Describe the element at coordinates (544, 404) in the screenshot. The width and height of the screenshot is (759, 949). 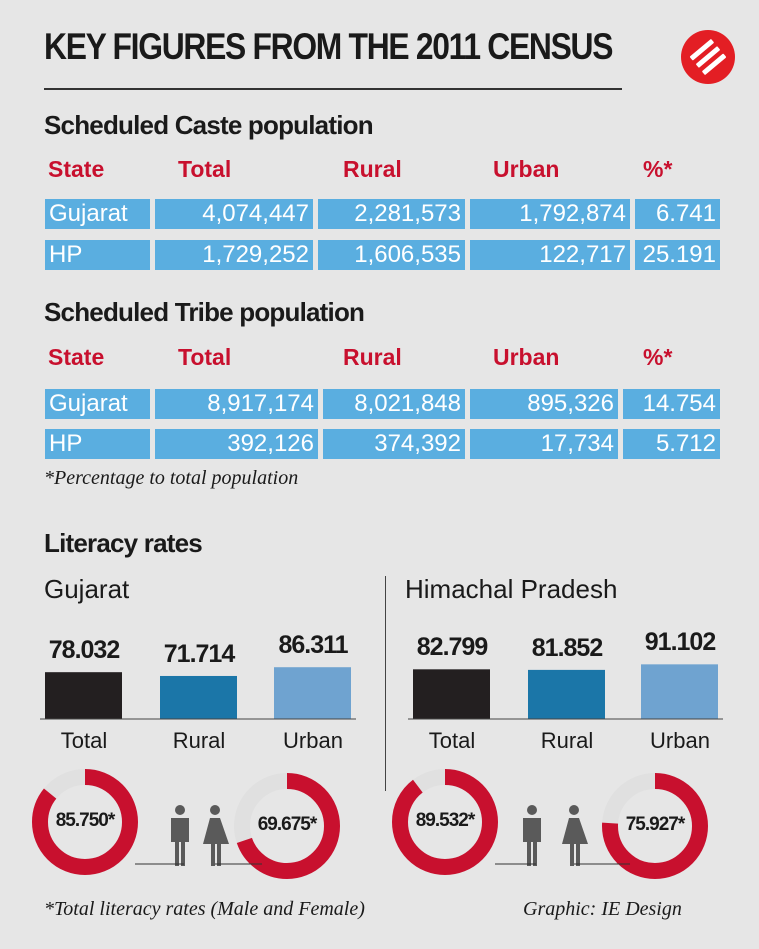
I see `table-cell: 895,326` at that location.